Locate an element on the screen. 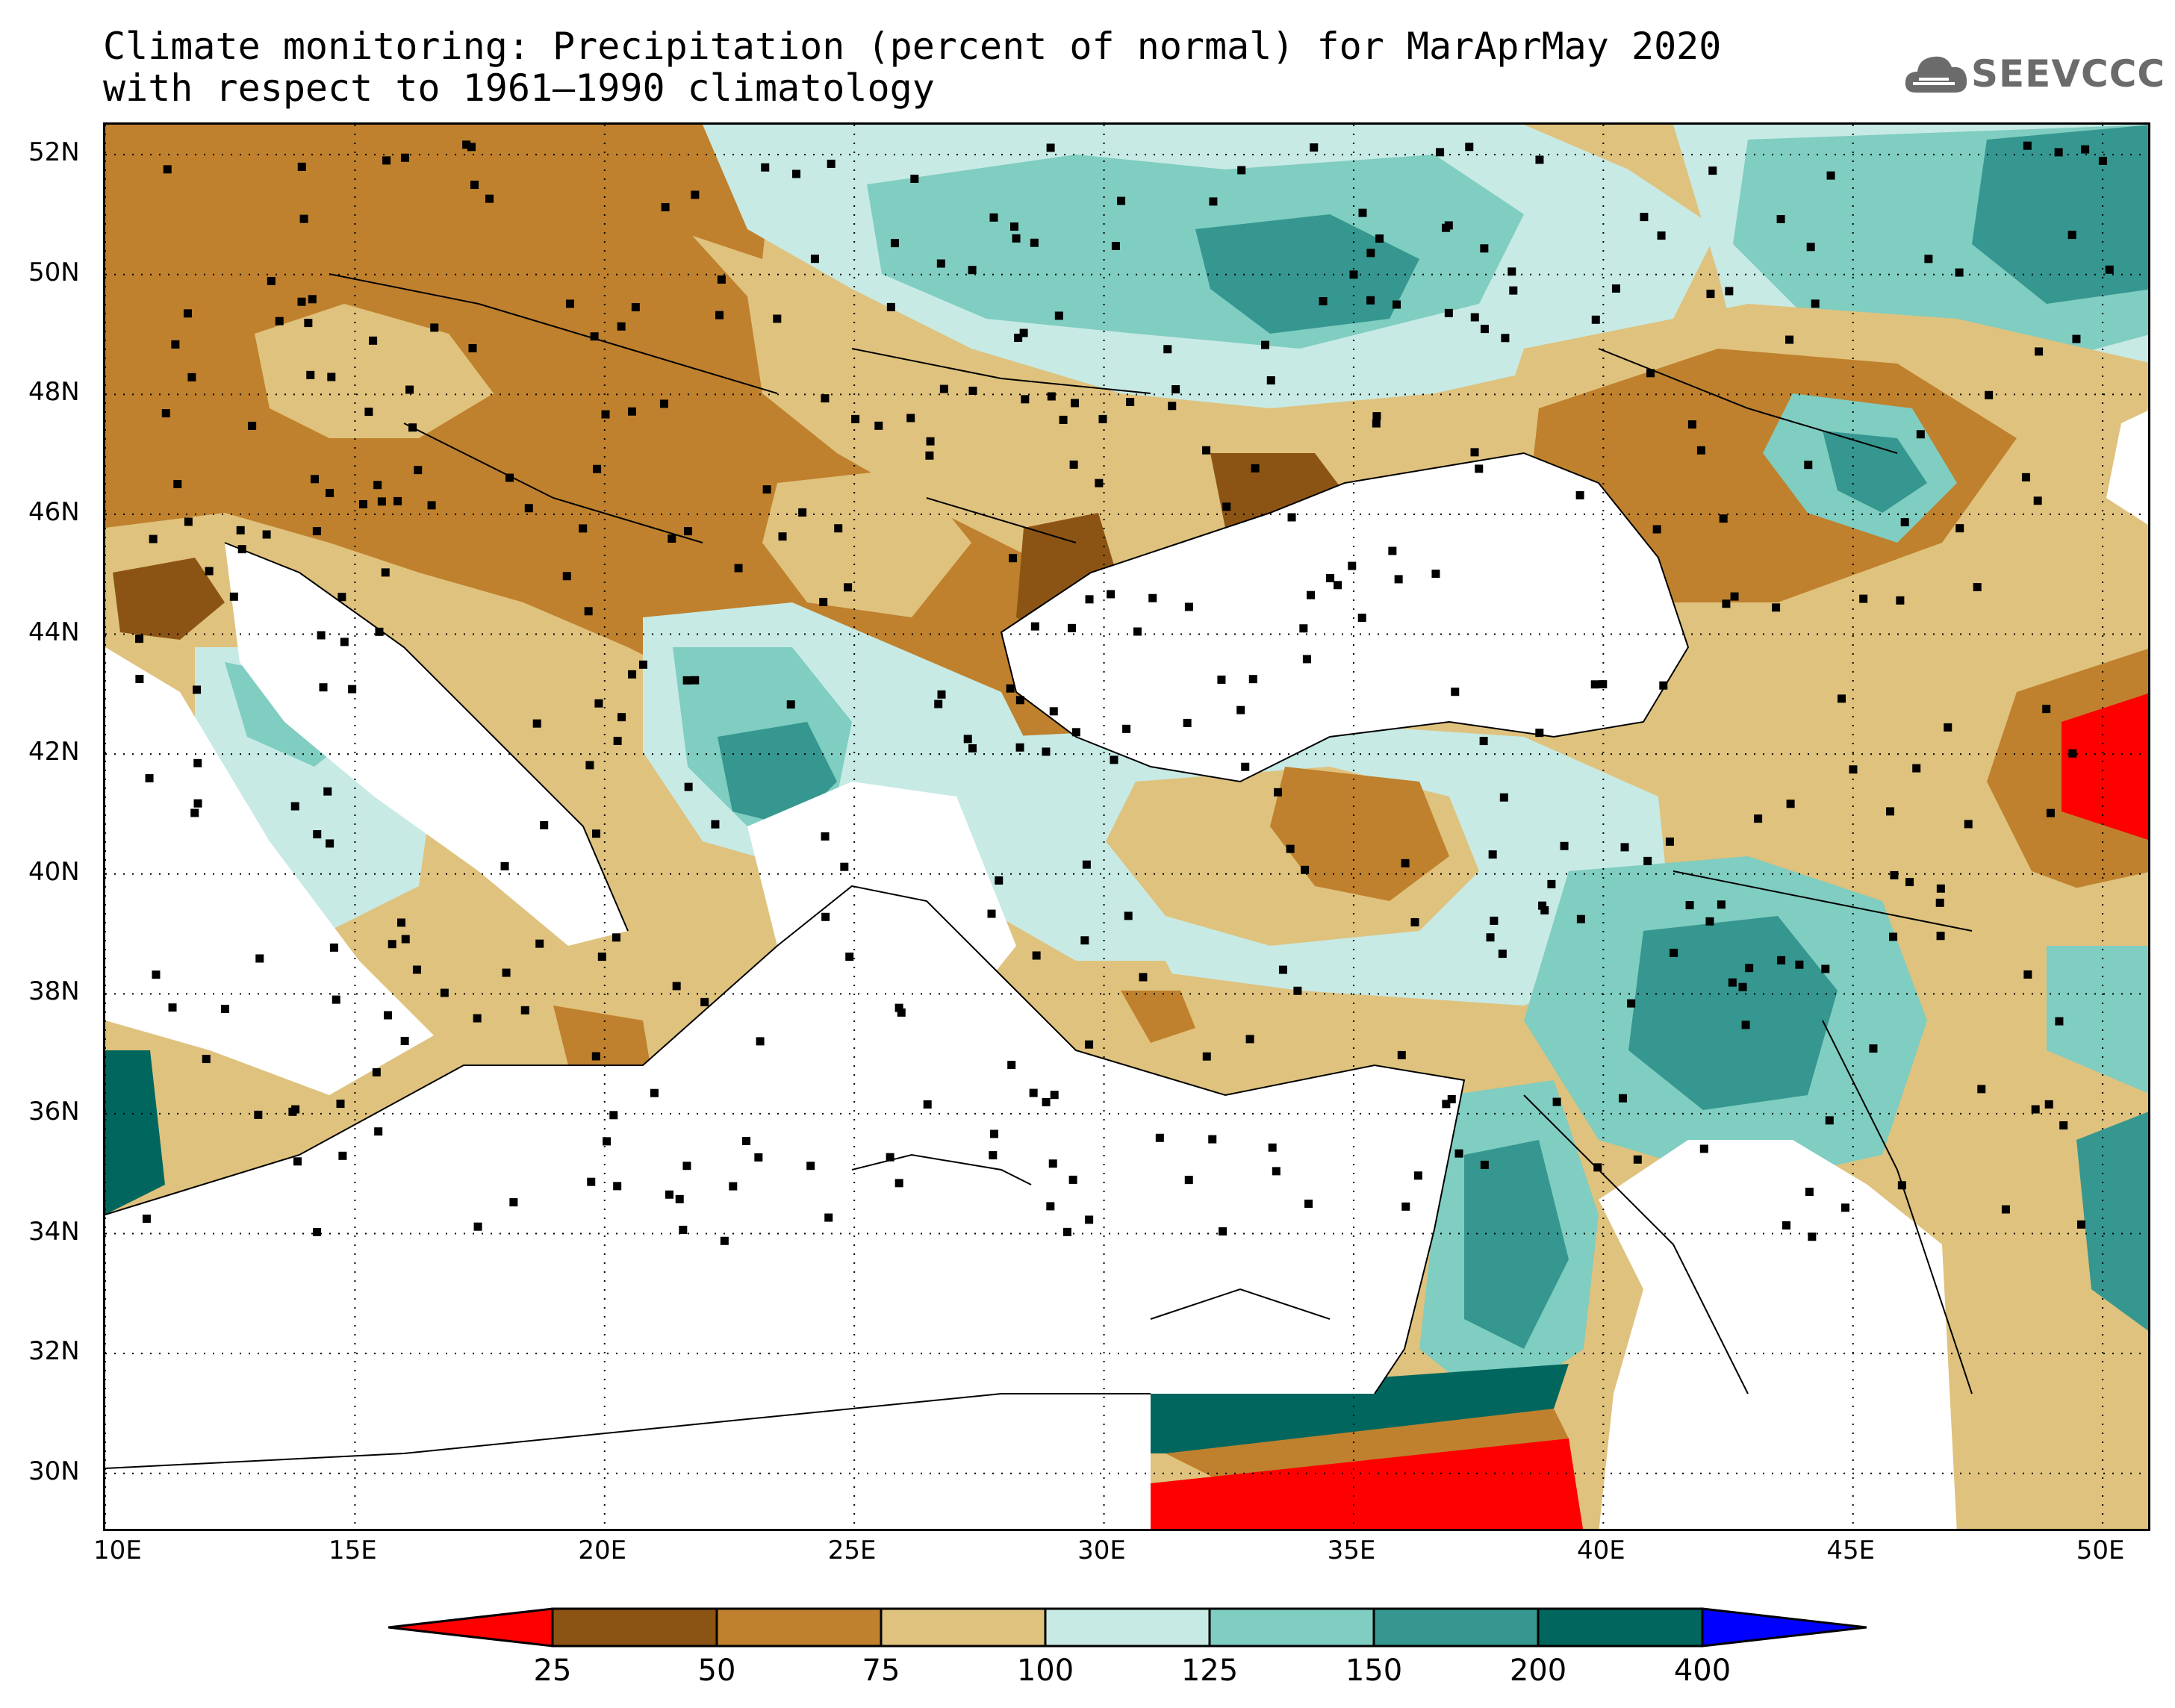 This screenshot has height=1708, width=2175. lat-tick-label: 50N is located at coordinates (54, 272).